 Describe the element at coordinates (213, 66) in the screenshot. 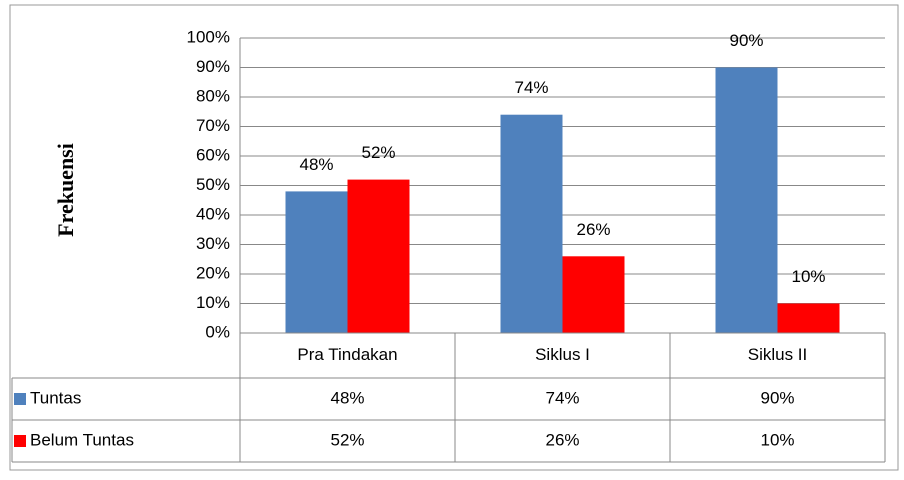

I see `y-tick-label: 90%` at that location.